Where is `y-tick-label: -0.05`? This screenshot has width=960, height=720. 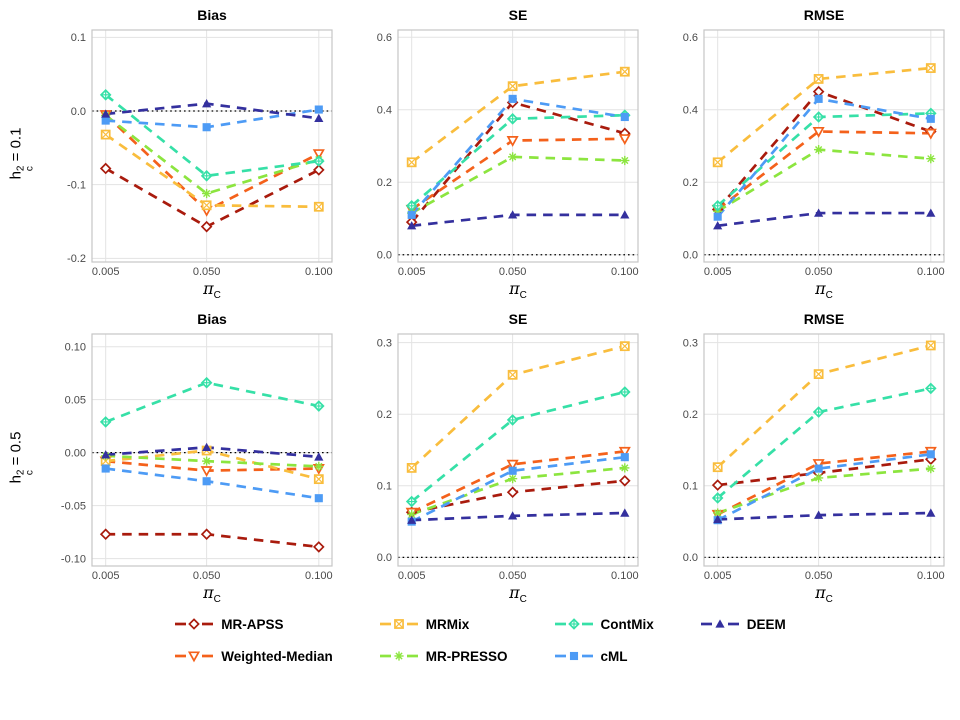 y-tick-label: -0.05 is located at coordinates (73, 506).